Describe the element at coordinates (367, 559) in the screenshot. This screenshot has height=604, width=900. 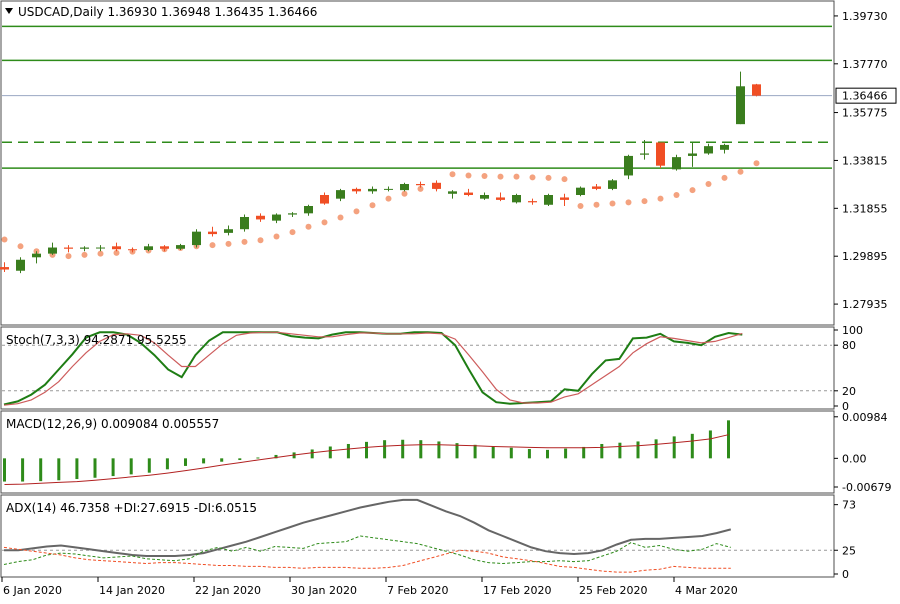
I see `minus-di-line` at that location.